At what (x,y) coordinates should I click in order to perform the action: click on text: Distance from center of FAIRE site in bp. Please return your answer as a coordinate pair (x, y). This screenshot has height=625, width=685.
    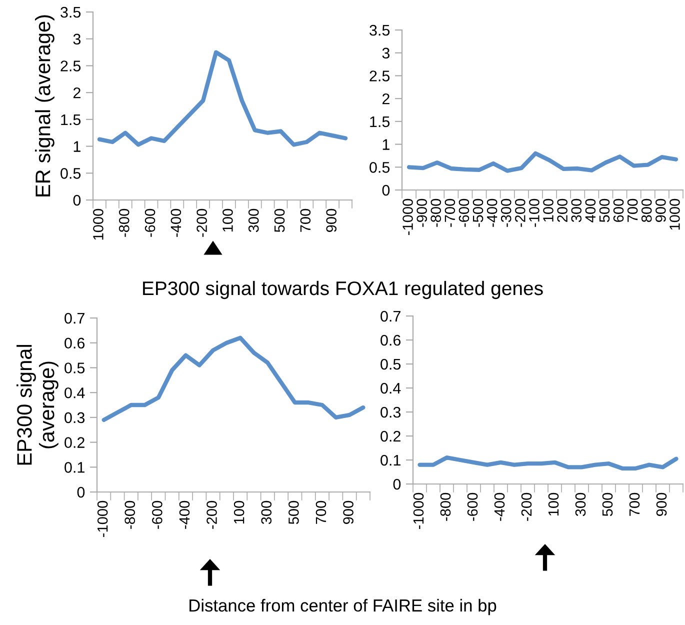
    Looking at the image, I should click on (343, 607).